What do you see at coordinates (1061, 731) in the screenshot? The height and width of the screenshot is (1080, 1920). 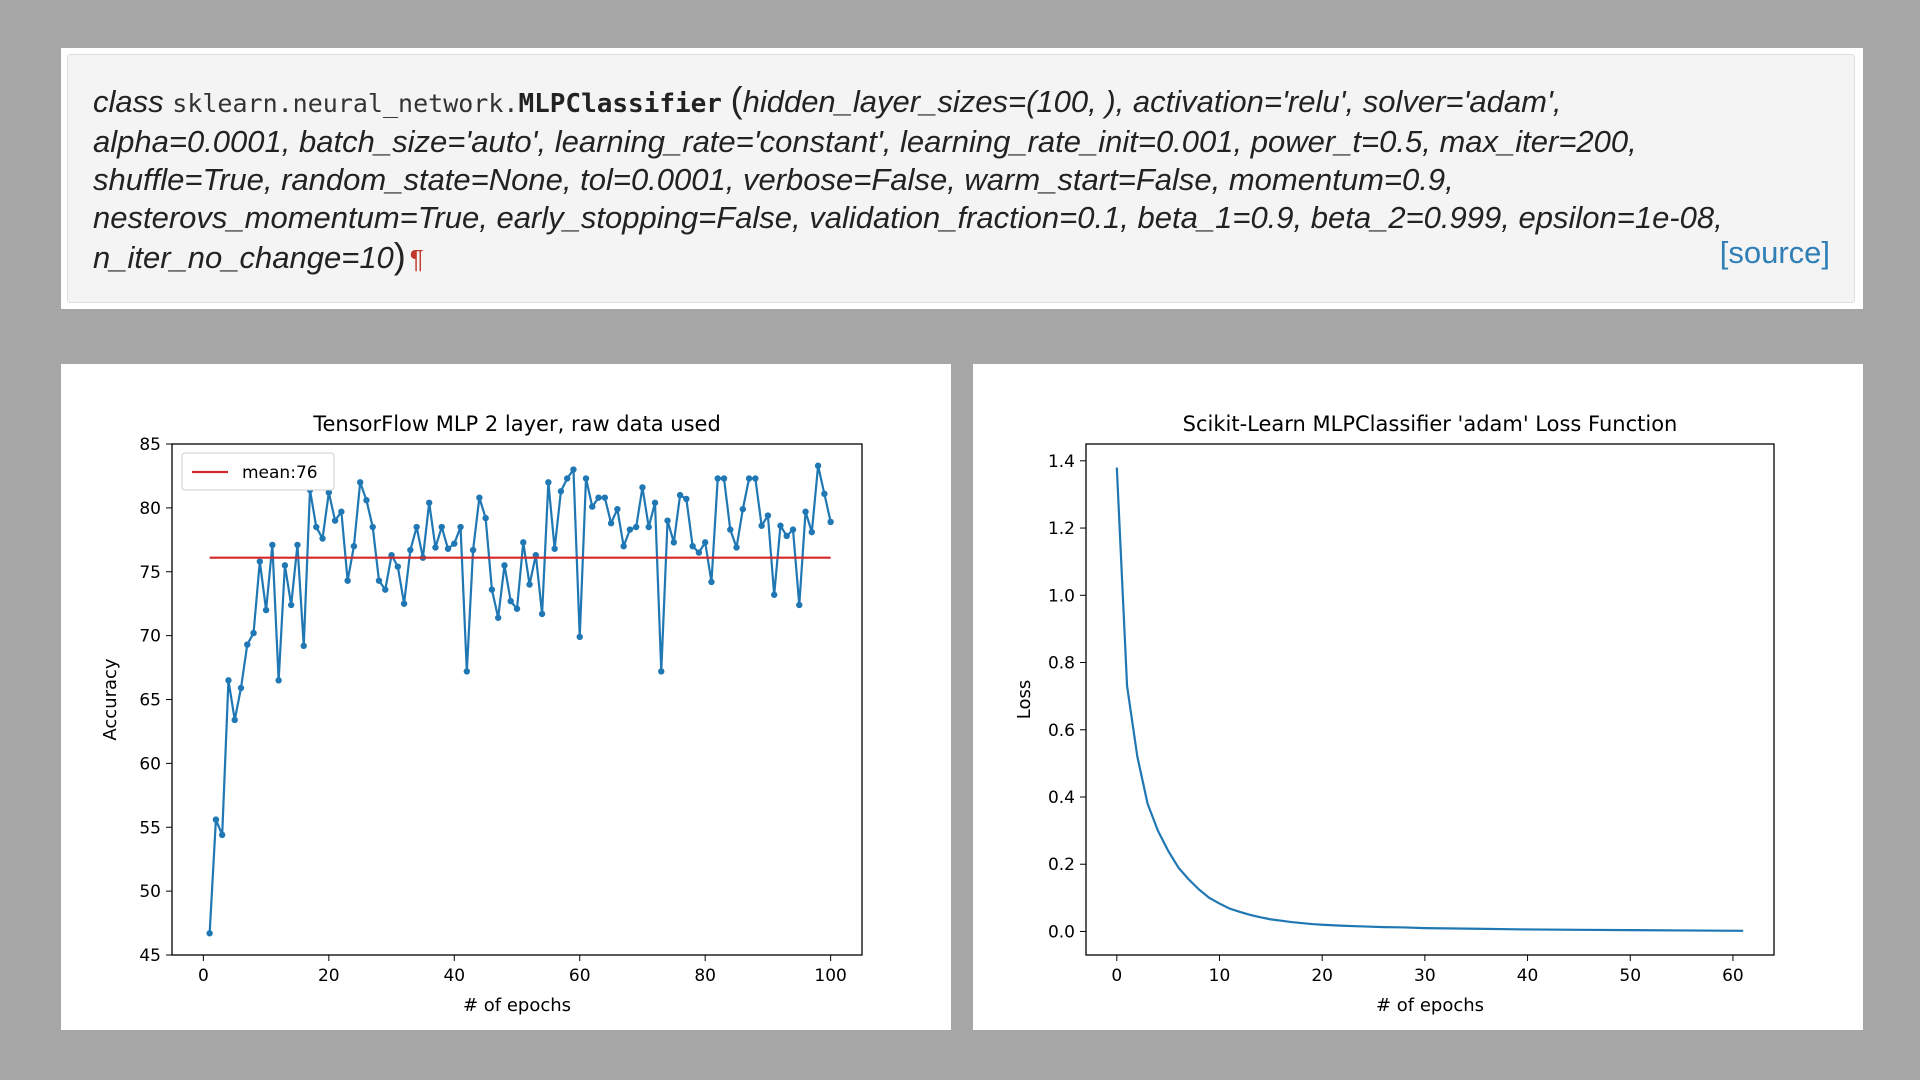 I see `y-tick-label: 0.6` at bounding box center [1061, 731].